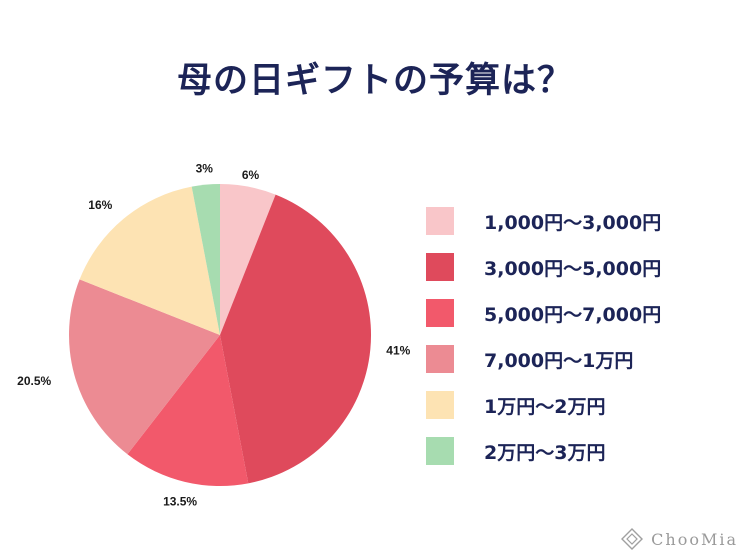  Describe the element at coordinates (398, 351) in the screenshot. I see `slice-label: 41%` at that location.